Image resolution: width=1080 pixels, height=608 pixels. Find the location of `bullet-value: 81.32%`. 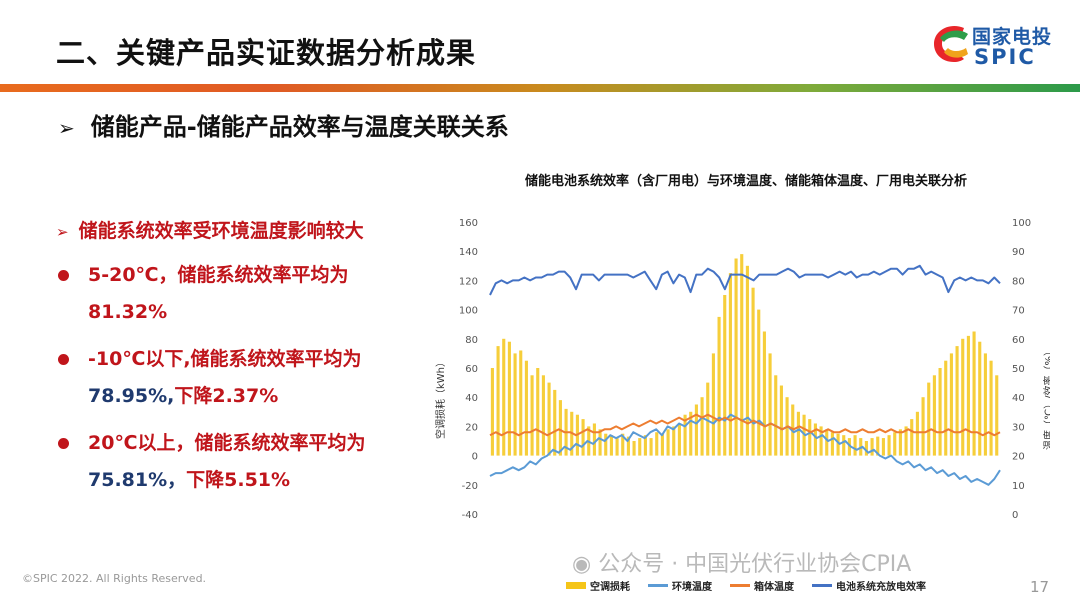

bullet-value: 81.32% is located at coordinates (128, 312).